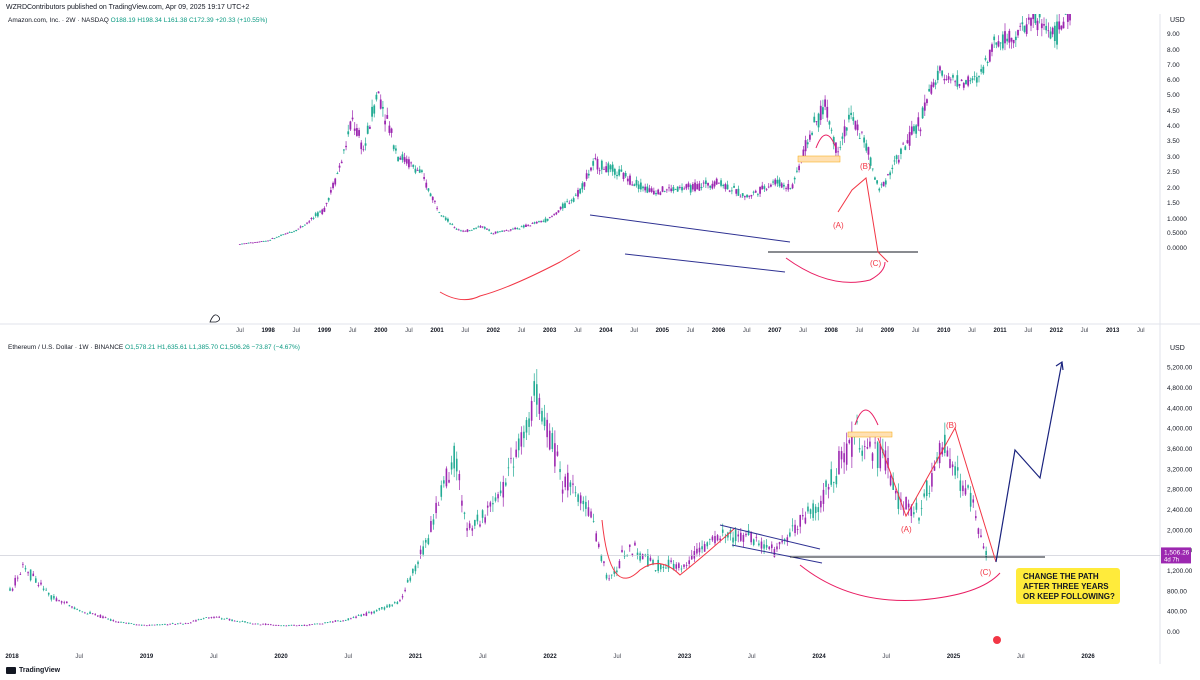 Image resolution: width=1200 pixels, height=680 pixels. What do you see at coordinates (1180, 429) in the screenshot?
I see `eth-price-tick: 4,000.00` at bounding box center [1180, 429].